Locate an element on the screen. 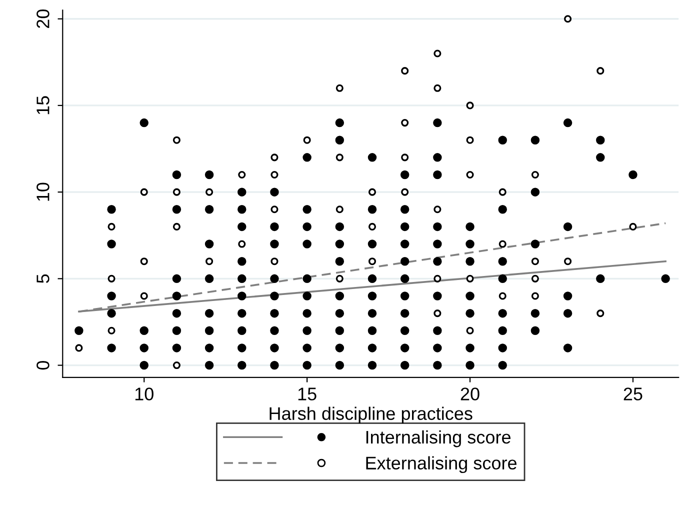  x-tick-label: 25 is located at coordinates (633, 394).